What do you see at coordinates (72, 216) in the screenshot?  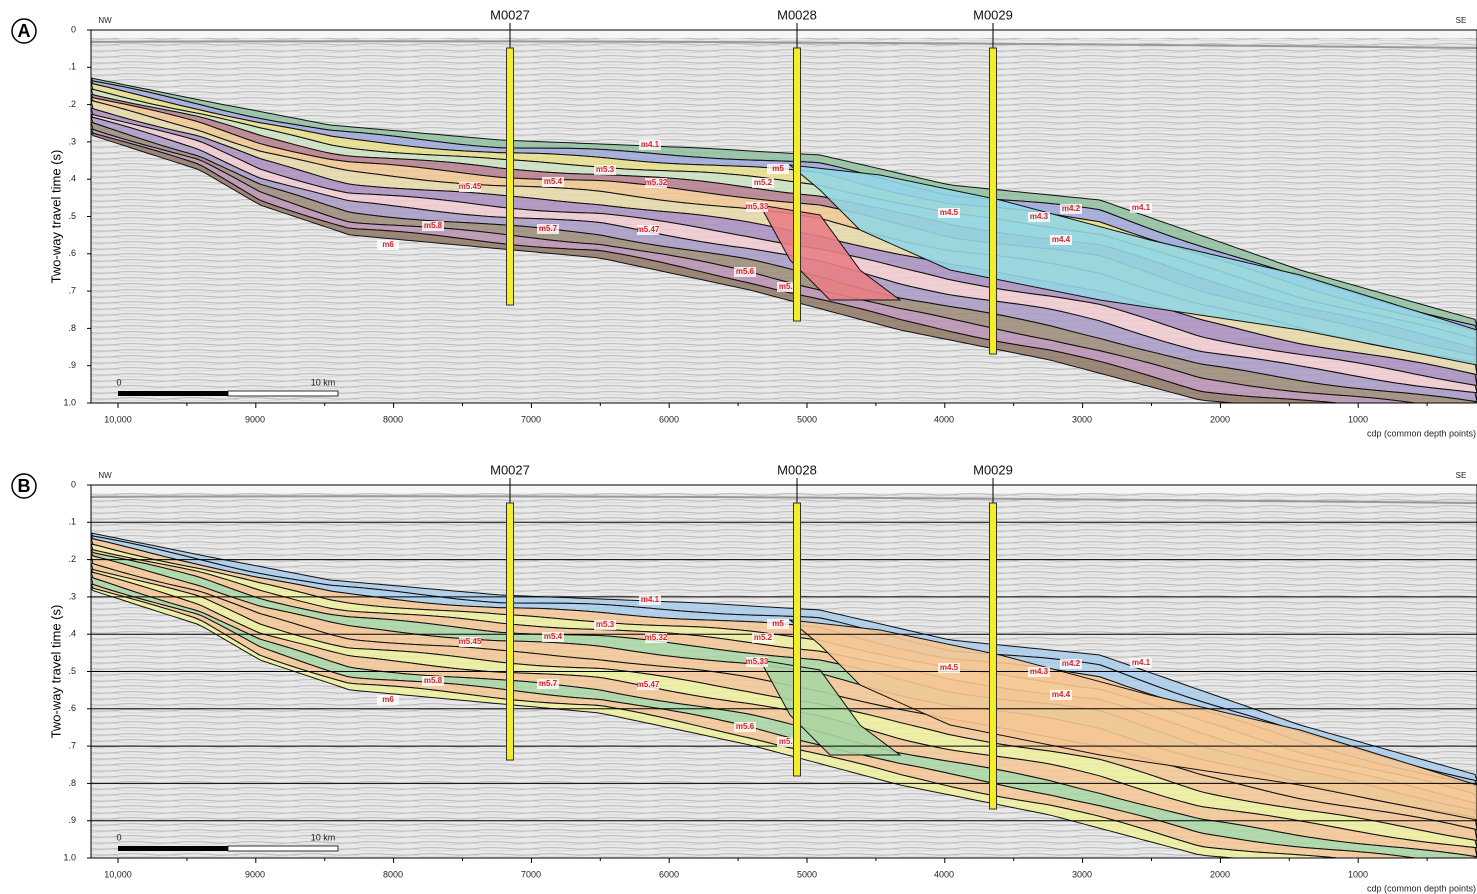 I see `y-tick-label: .5` at bounding box center [72, 216].